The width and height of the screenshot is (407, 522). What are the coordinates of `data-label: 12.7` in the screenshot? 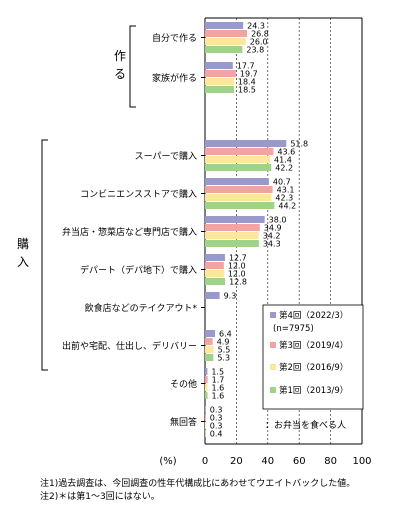 It's located at (238, 258).